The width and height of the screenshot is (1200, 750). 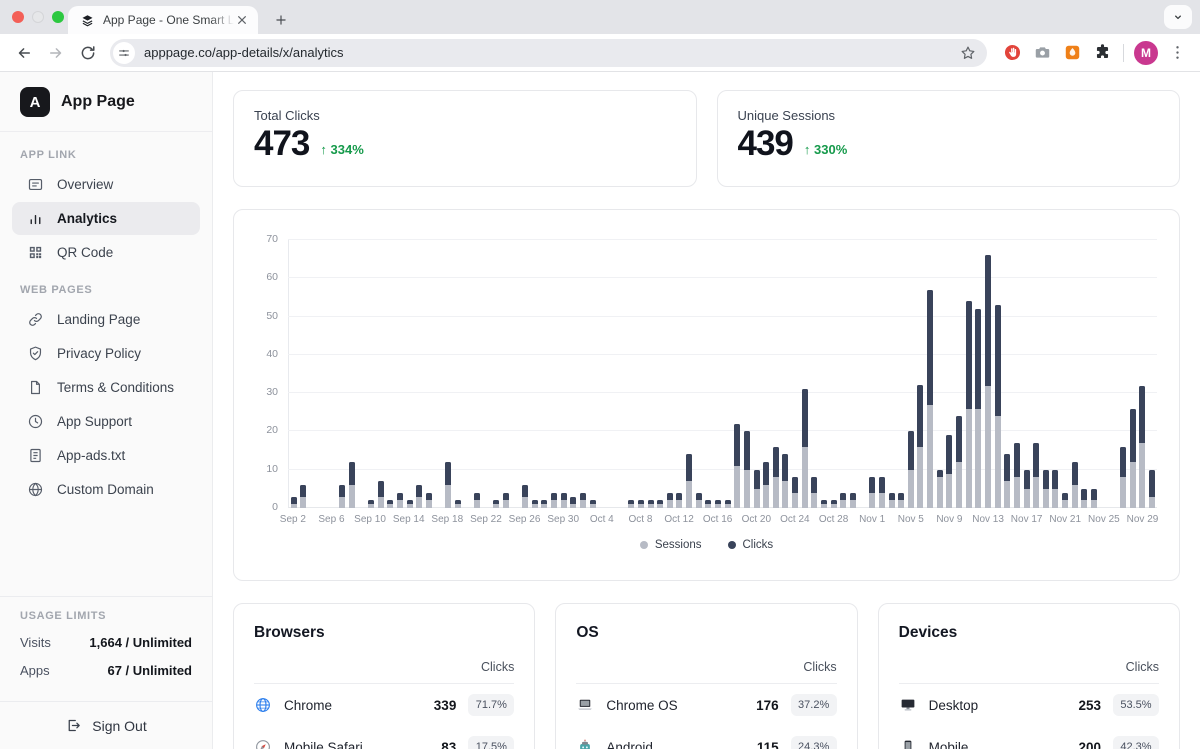 I want to click on camera-extension-icon, so click(x=1042, y=53).